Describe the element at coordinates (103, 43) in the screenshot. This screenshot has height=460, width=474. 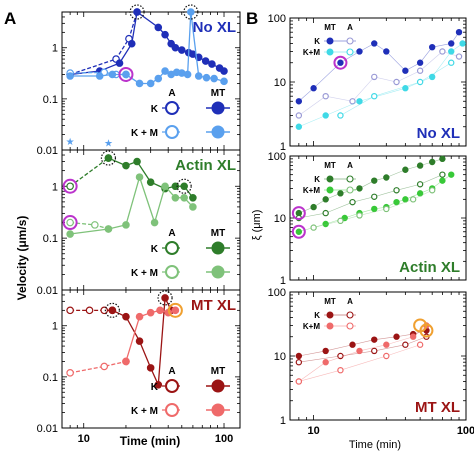
I see `panel-a-0-series-line` at that location.